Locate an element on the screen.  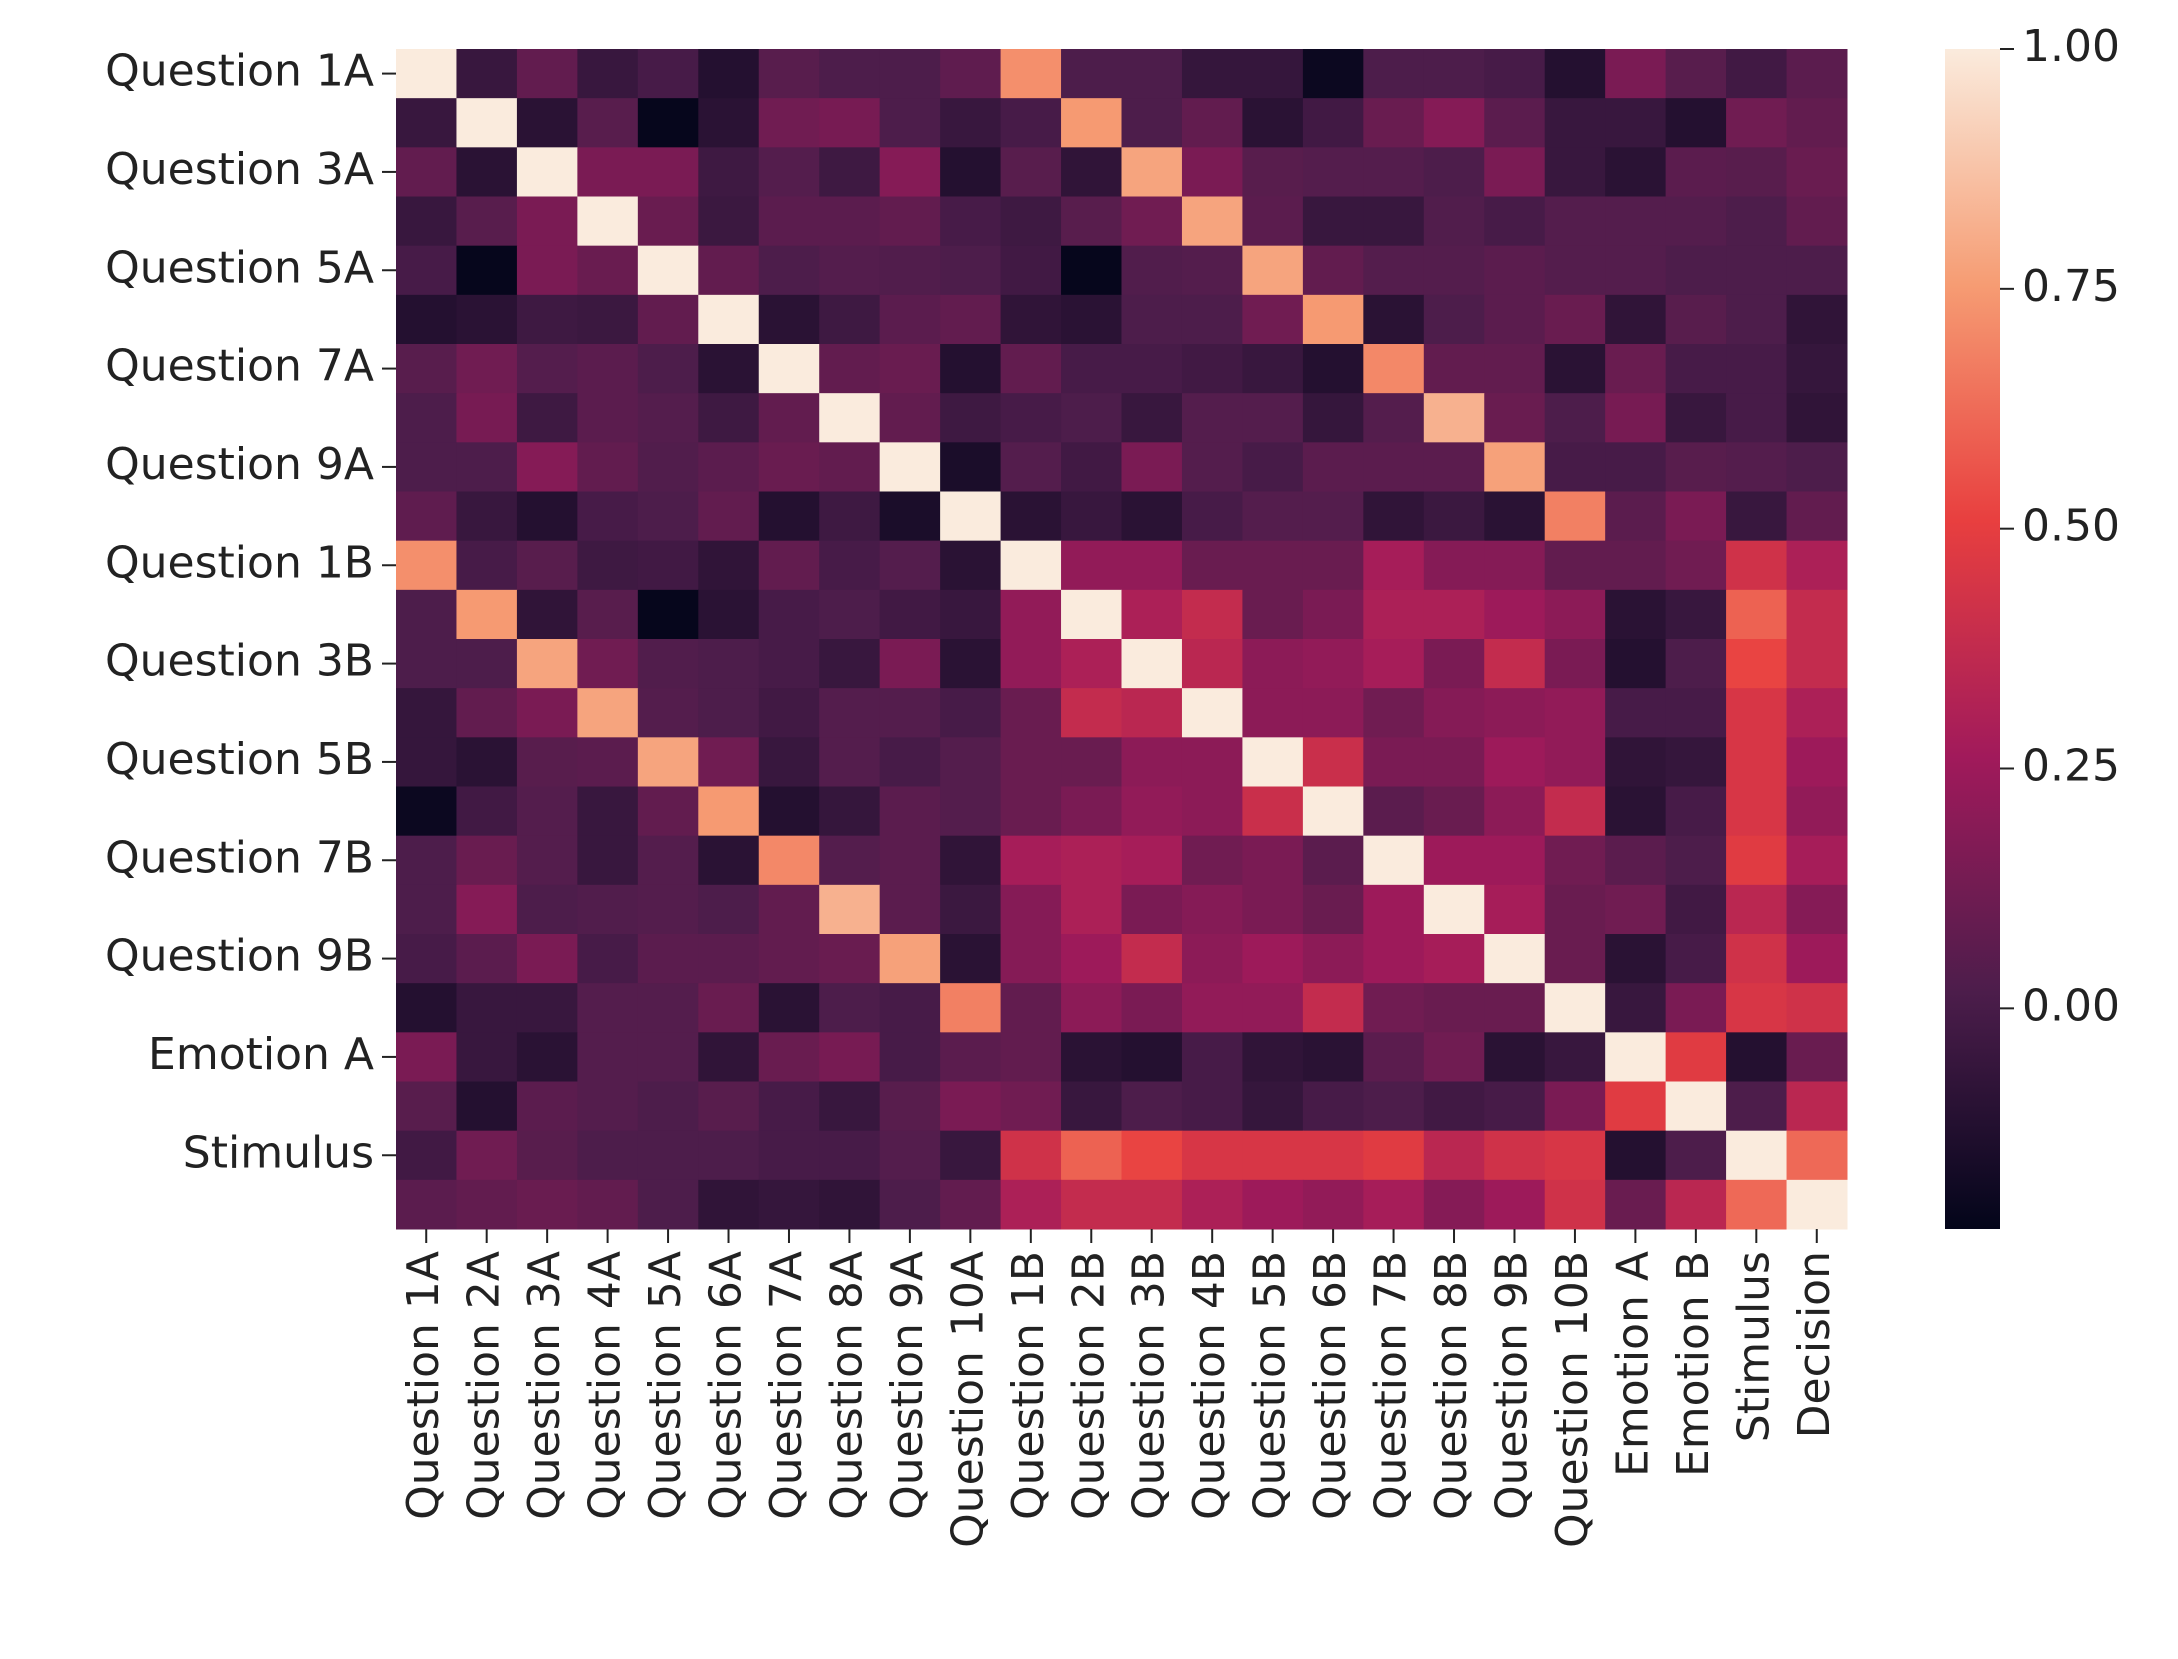
y-tick-label: Question 5B is located at coordinates (239, 759).